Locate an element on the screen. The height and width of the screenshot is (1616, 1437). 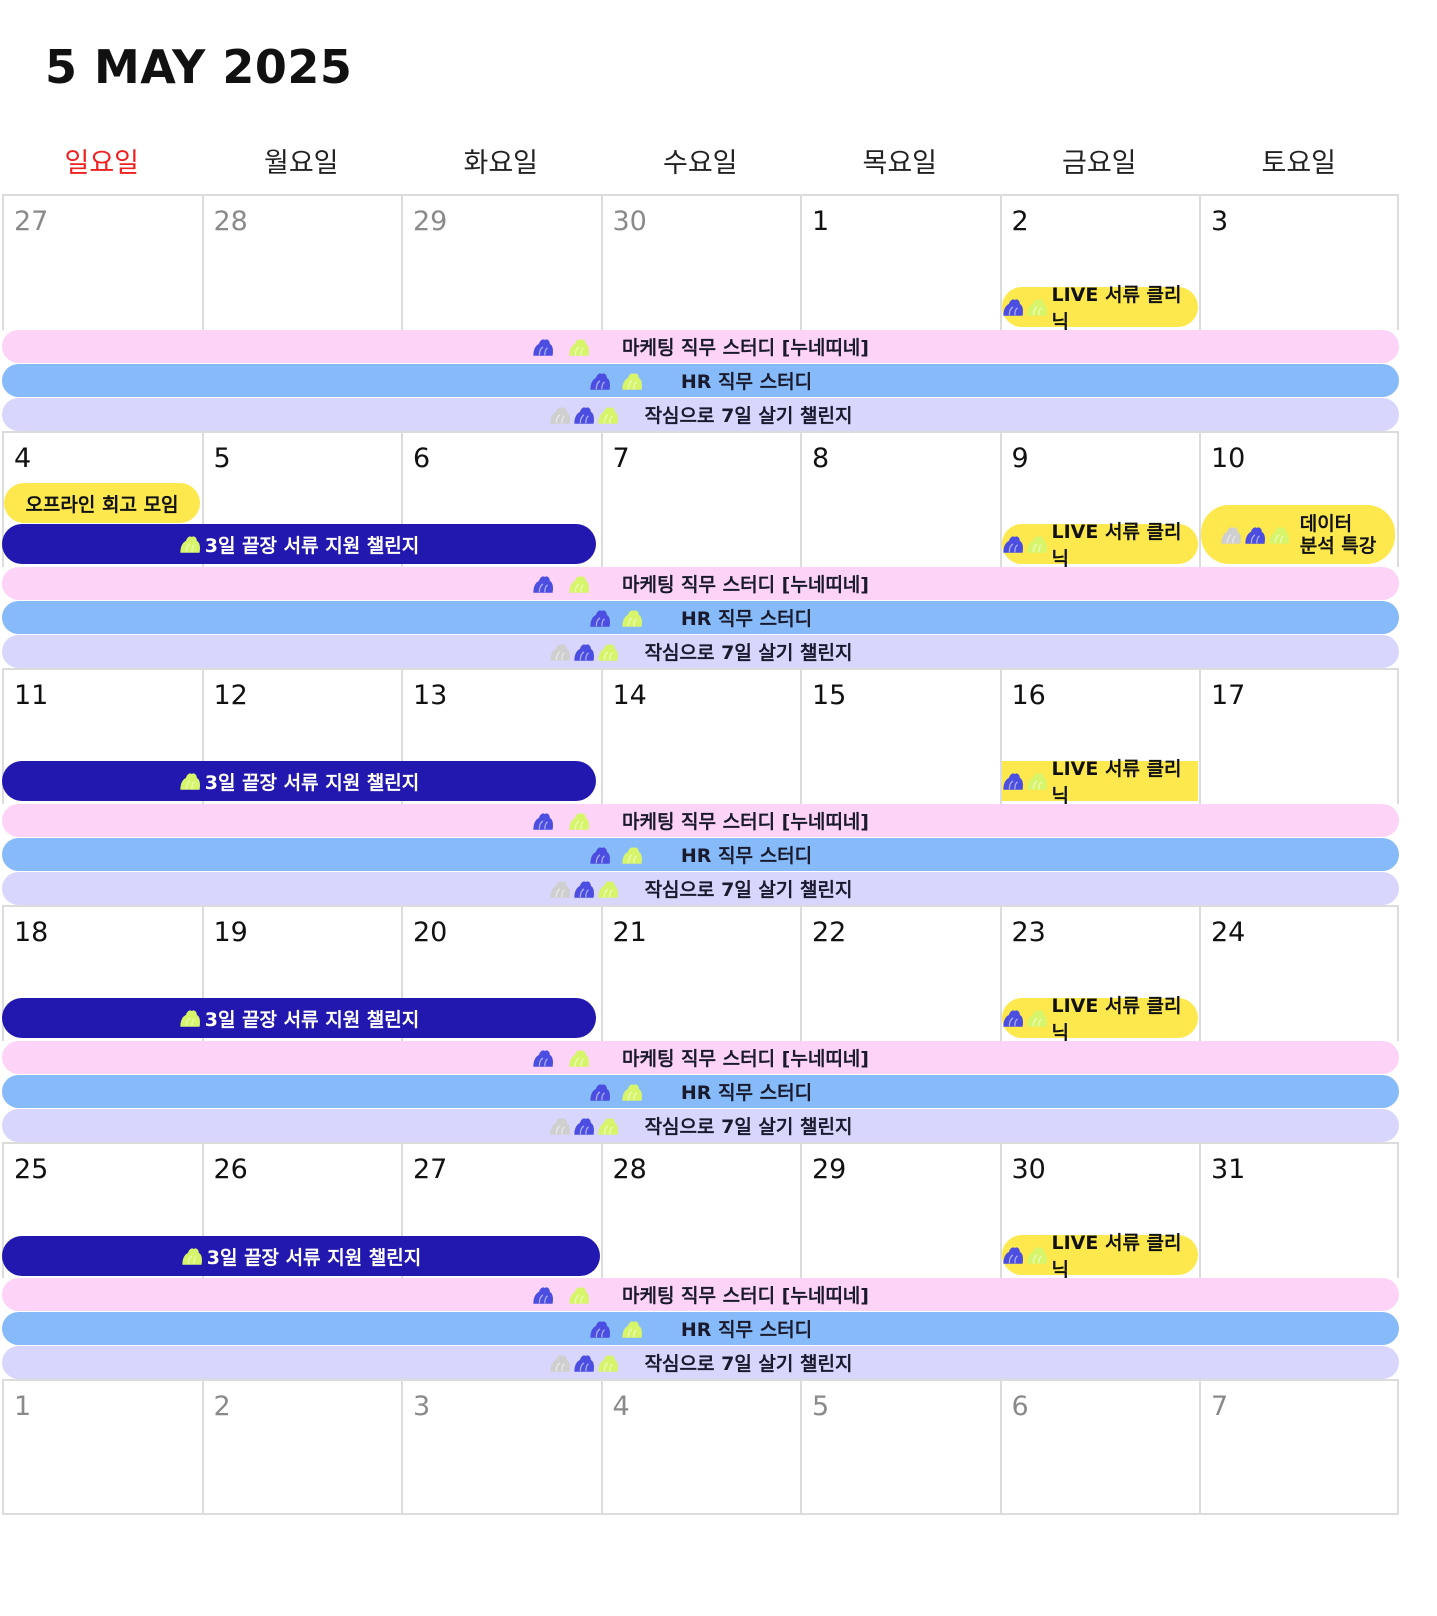
day-cell: 26 is located at coordinates (301, 1210).